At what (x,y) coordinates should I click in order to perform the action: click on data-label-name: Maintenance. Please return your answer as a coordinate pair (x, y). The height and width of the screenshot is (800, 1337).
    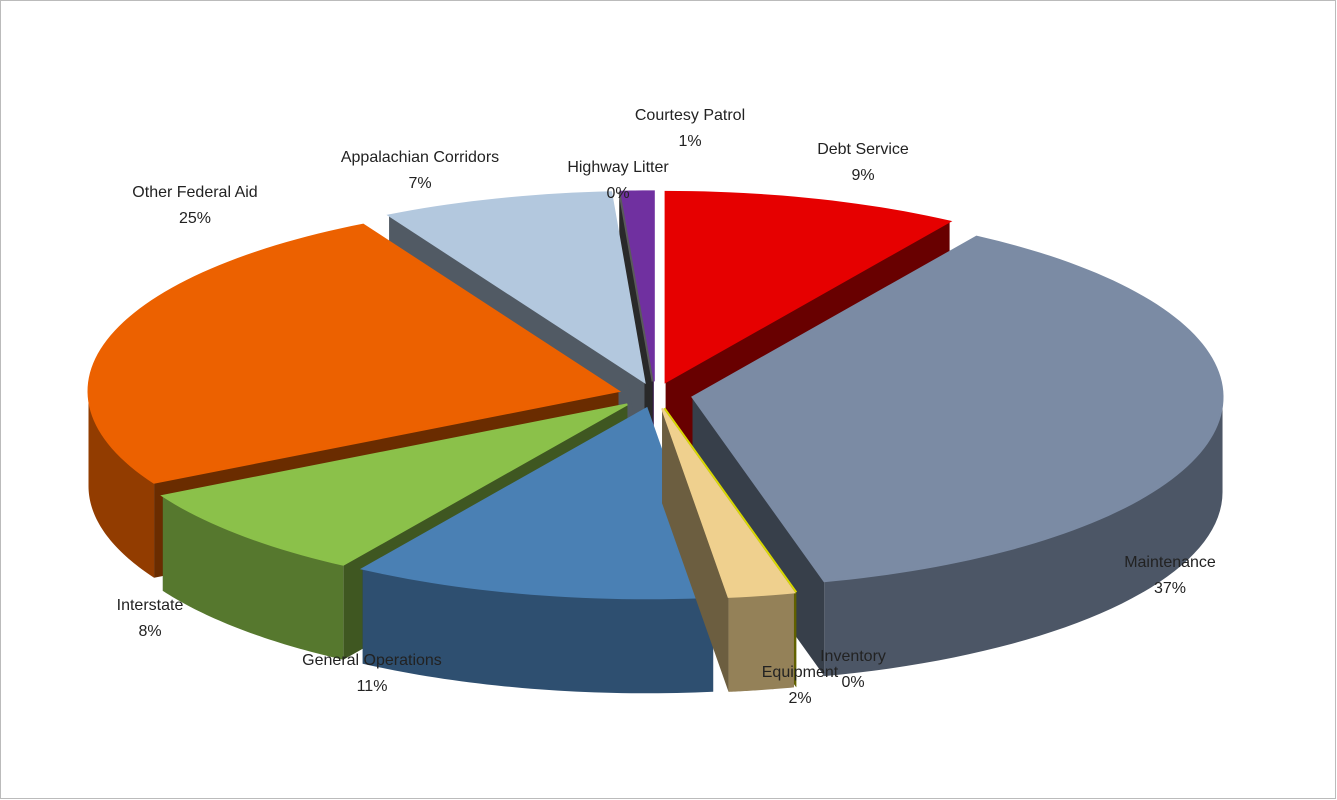
    Looking at the image, I should click on (1170, 562).